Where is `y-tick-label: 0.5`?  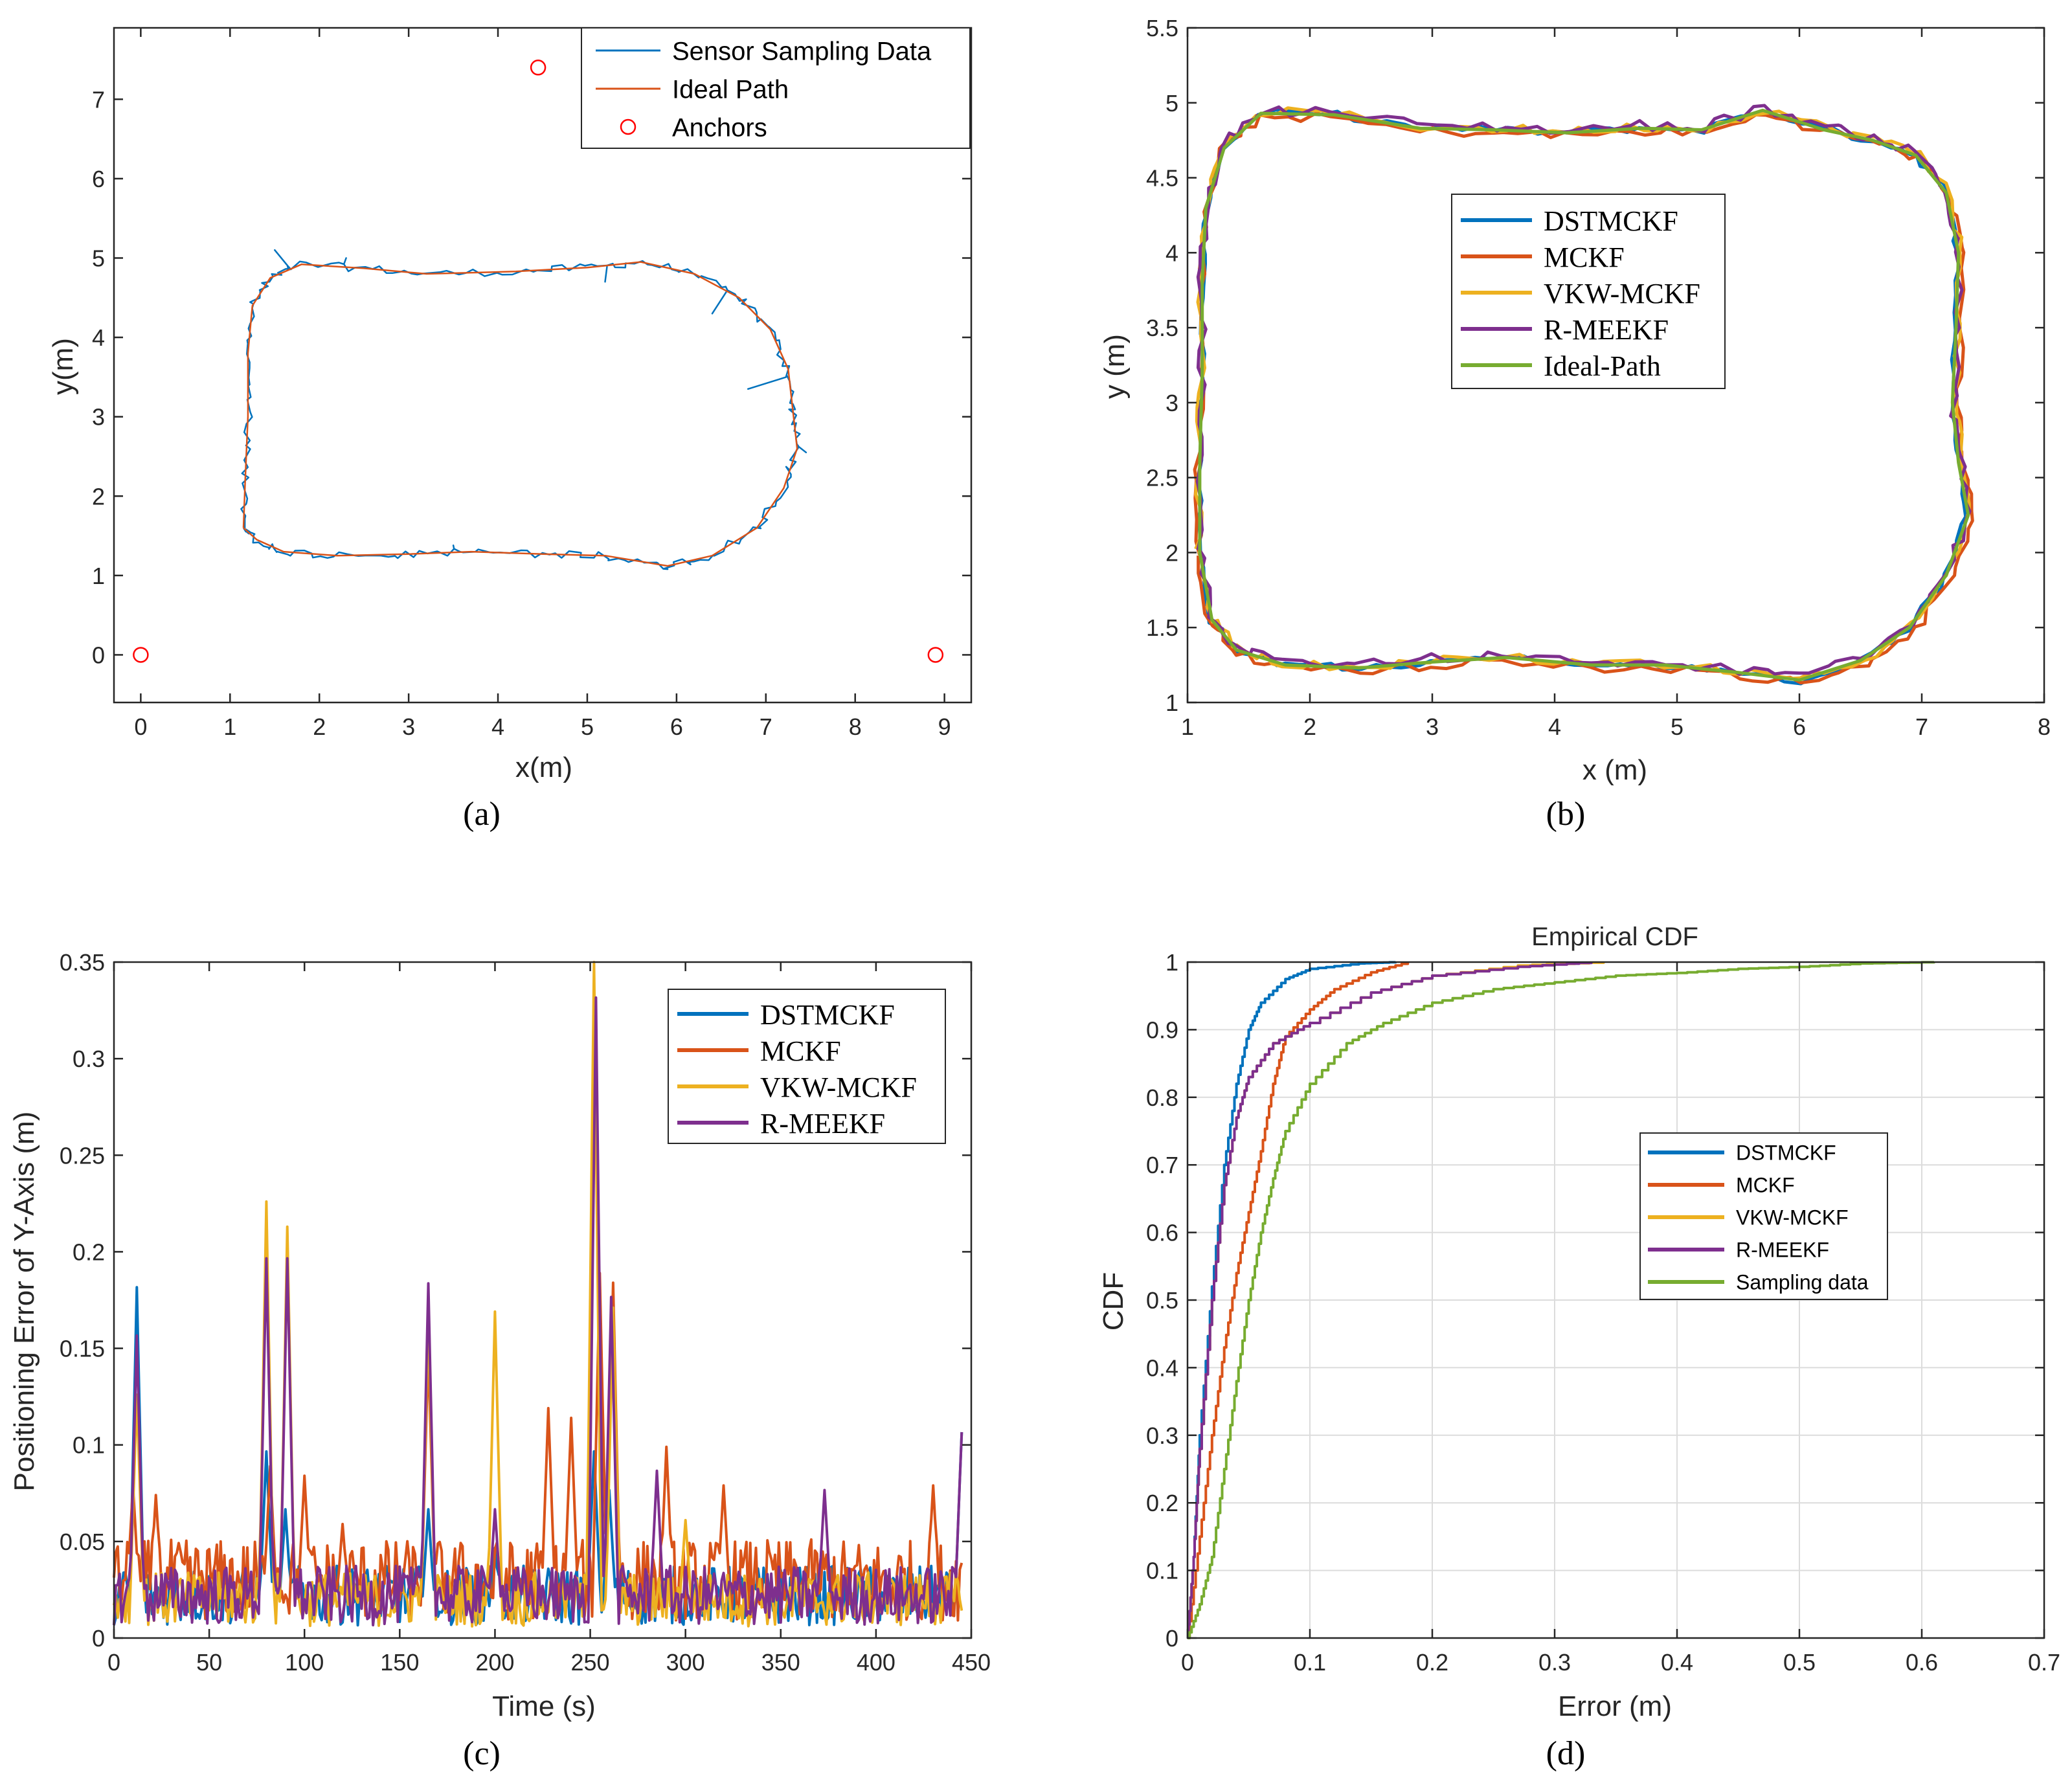 y-tick-label: 0.5 is located at coordinates (1162, 1300).